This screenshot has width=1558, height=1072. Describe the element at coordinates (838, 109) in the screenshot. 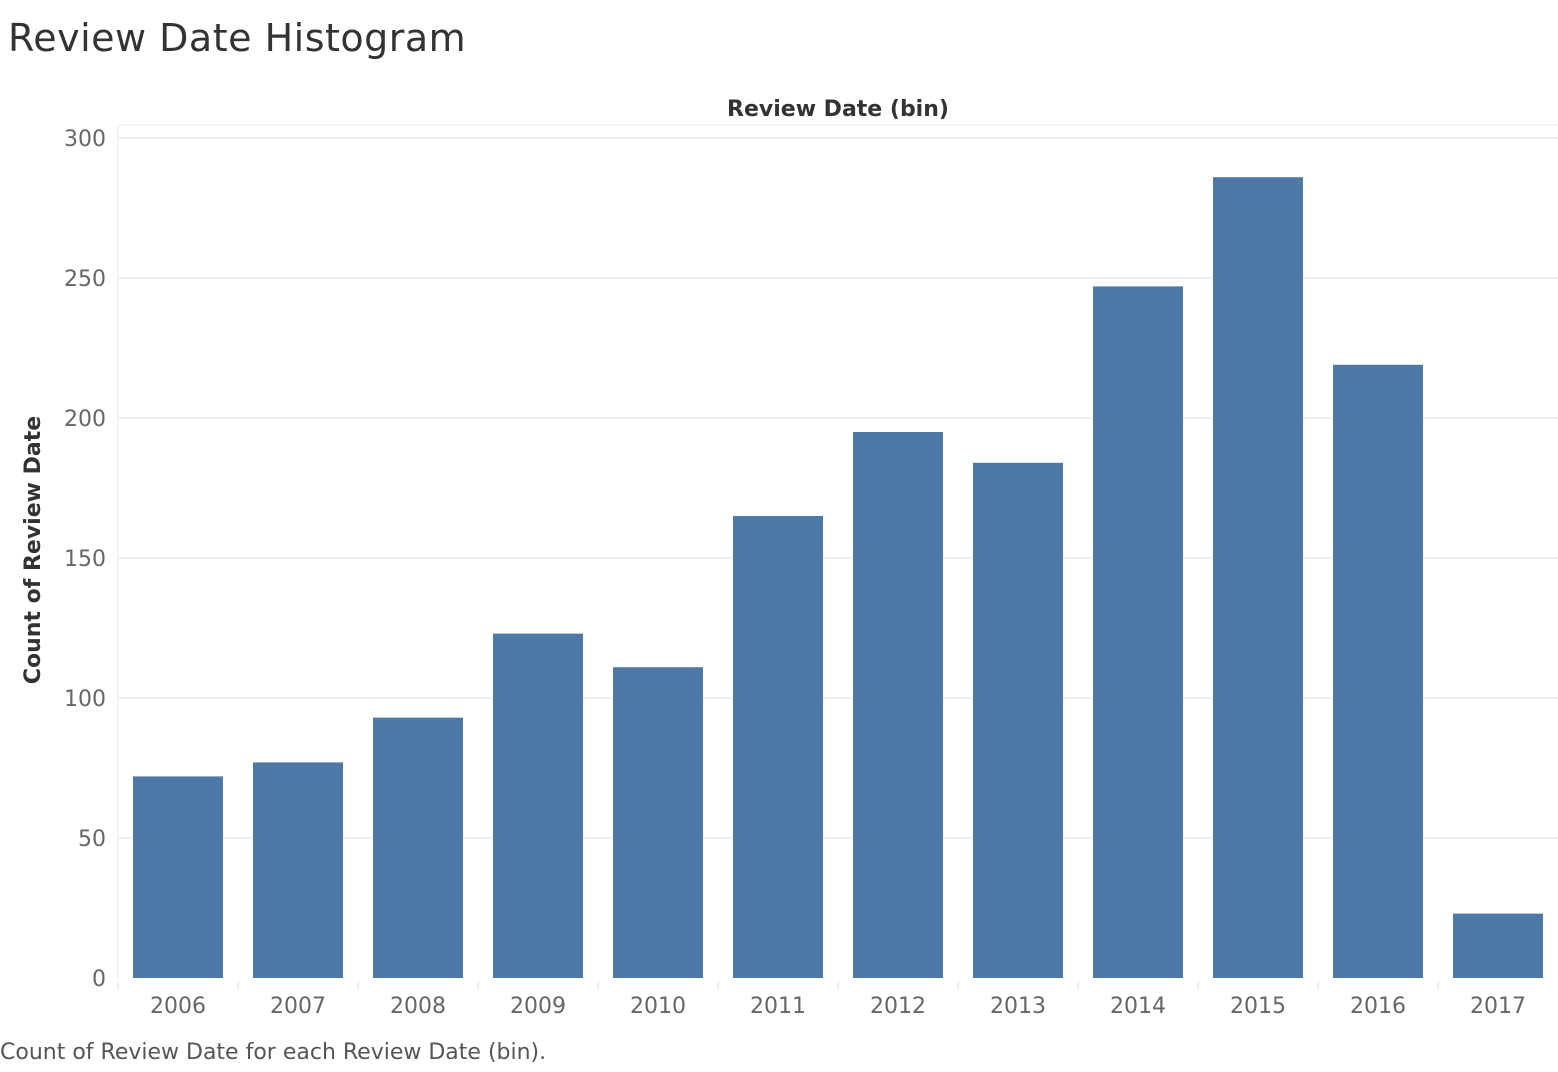

I see `x-axis-title: Review Date (bin)` at that location.